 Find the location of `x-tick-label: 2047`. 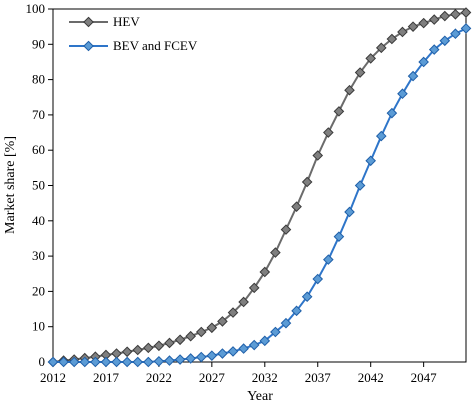

x-tick-label: 2047 is located at coordinates (424, 377).